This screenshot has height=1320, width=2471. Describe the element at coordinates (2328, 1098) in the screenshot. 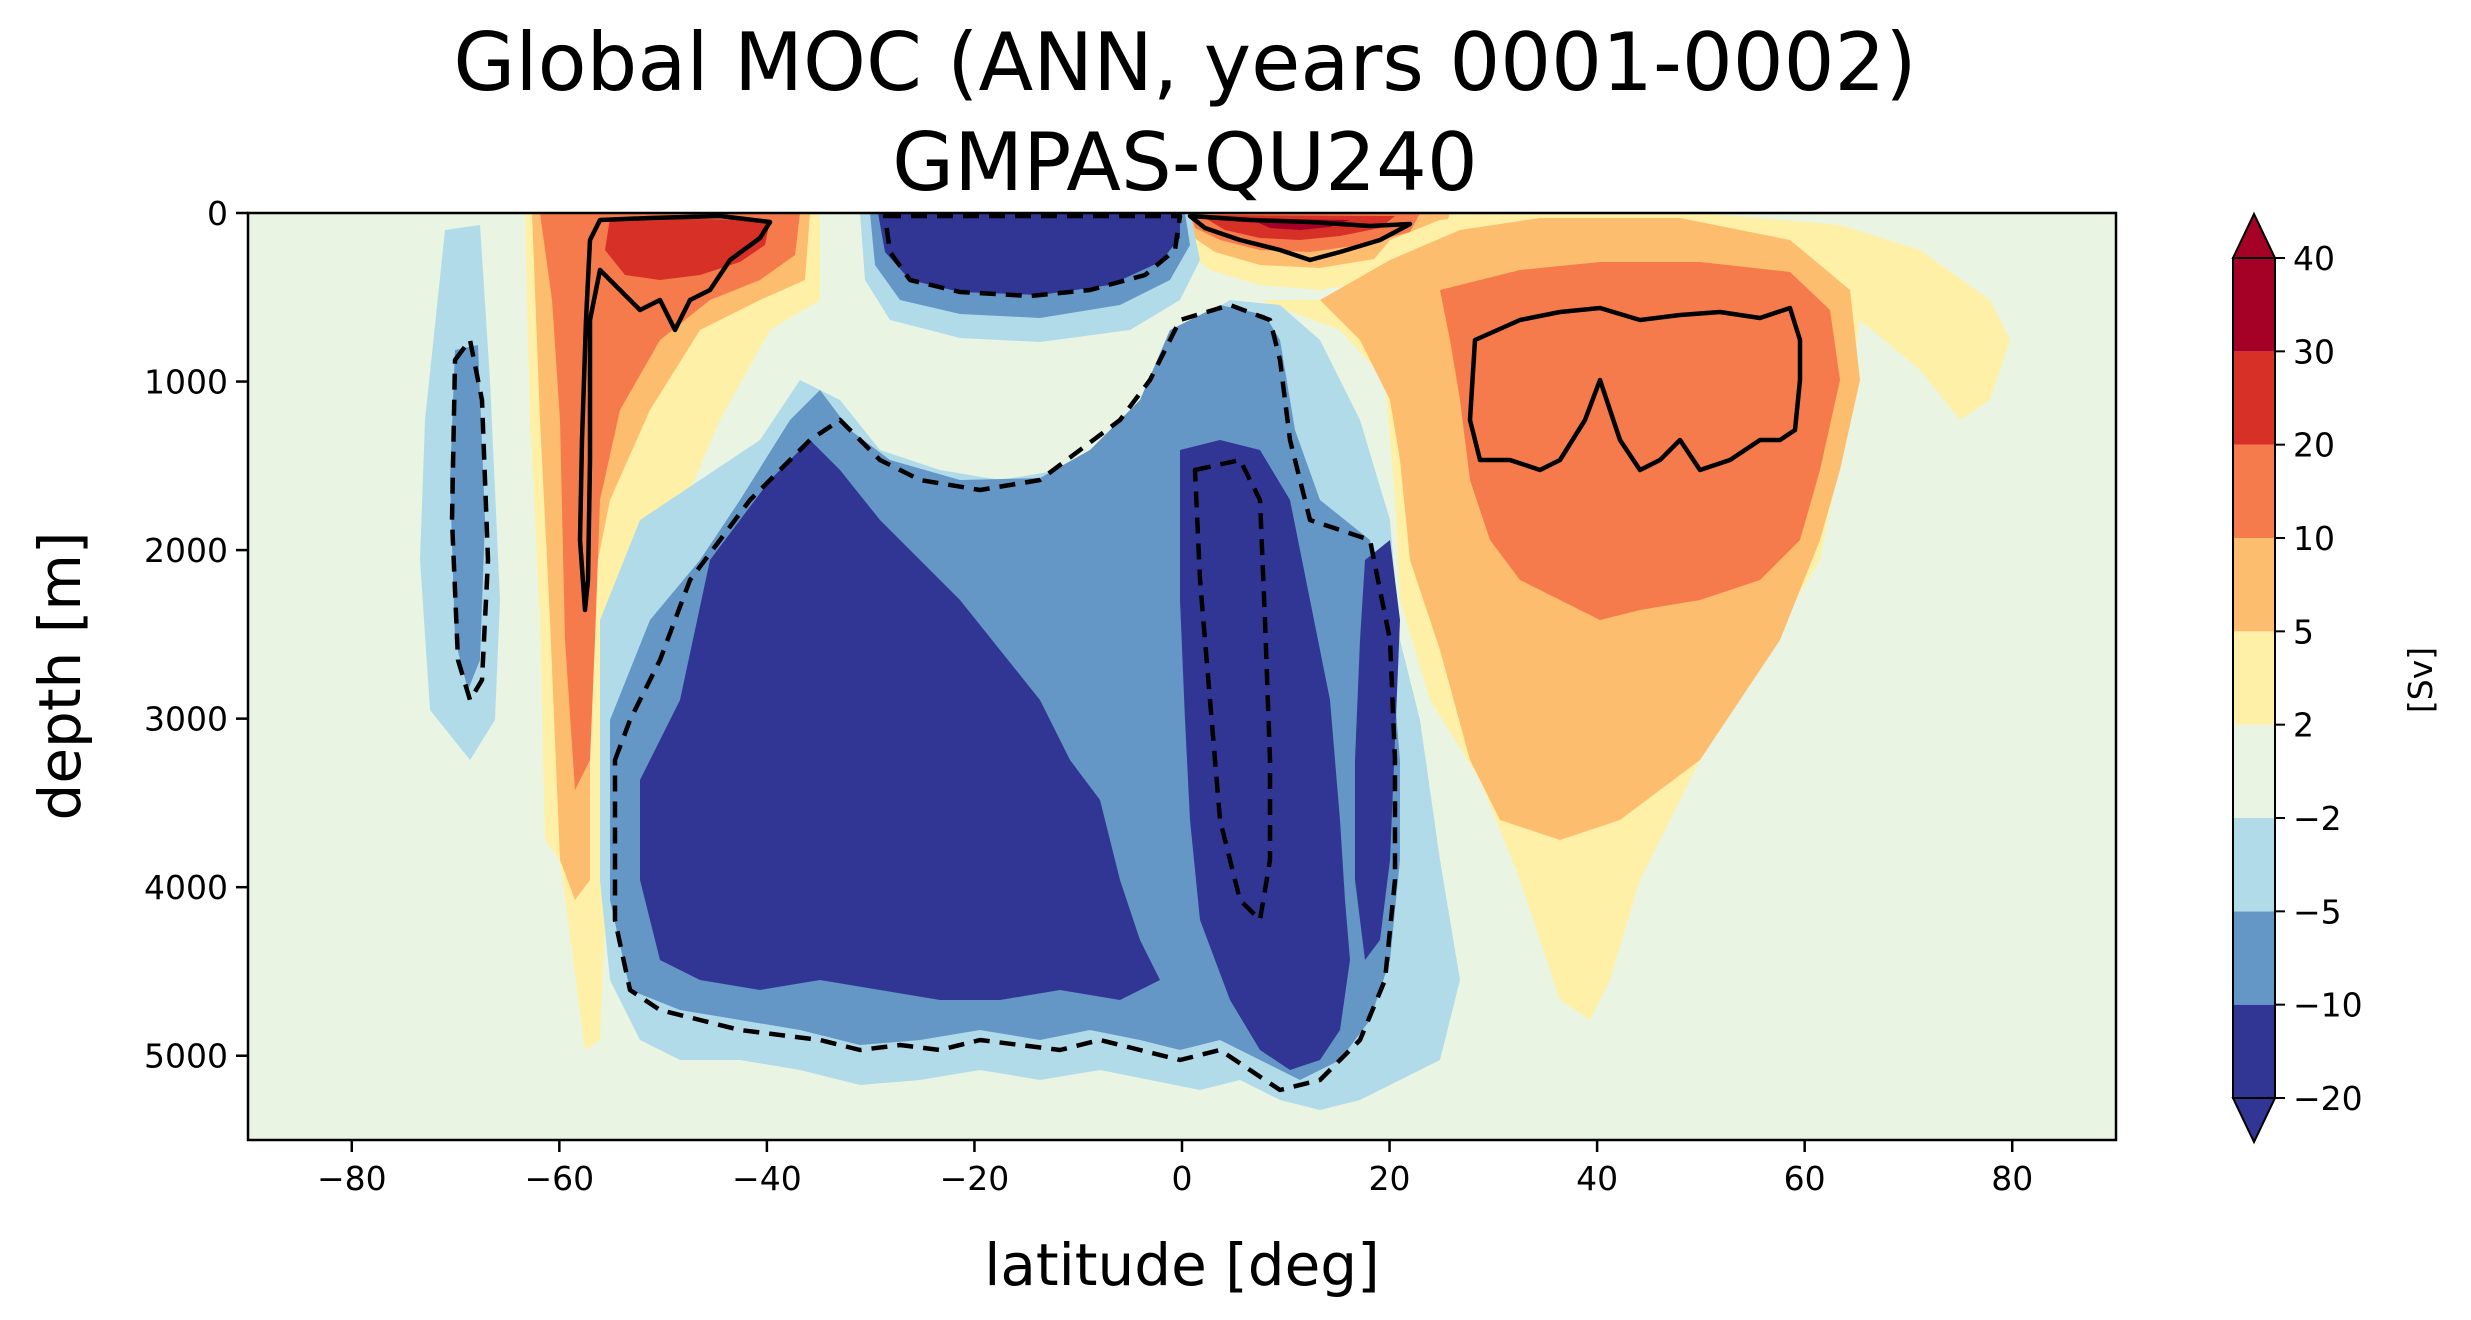

I see `colorbar-tick-label: −20` at that location.